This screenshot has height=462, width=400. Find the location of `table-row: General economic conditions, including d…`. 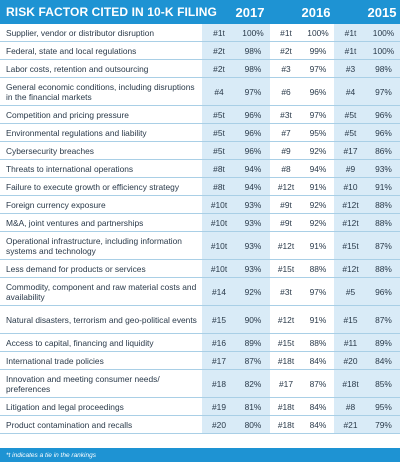

table-row: General economic conditions, including d… is located at coordinates (200, 92).